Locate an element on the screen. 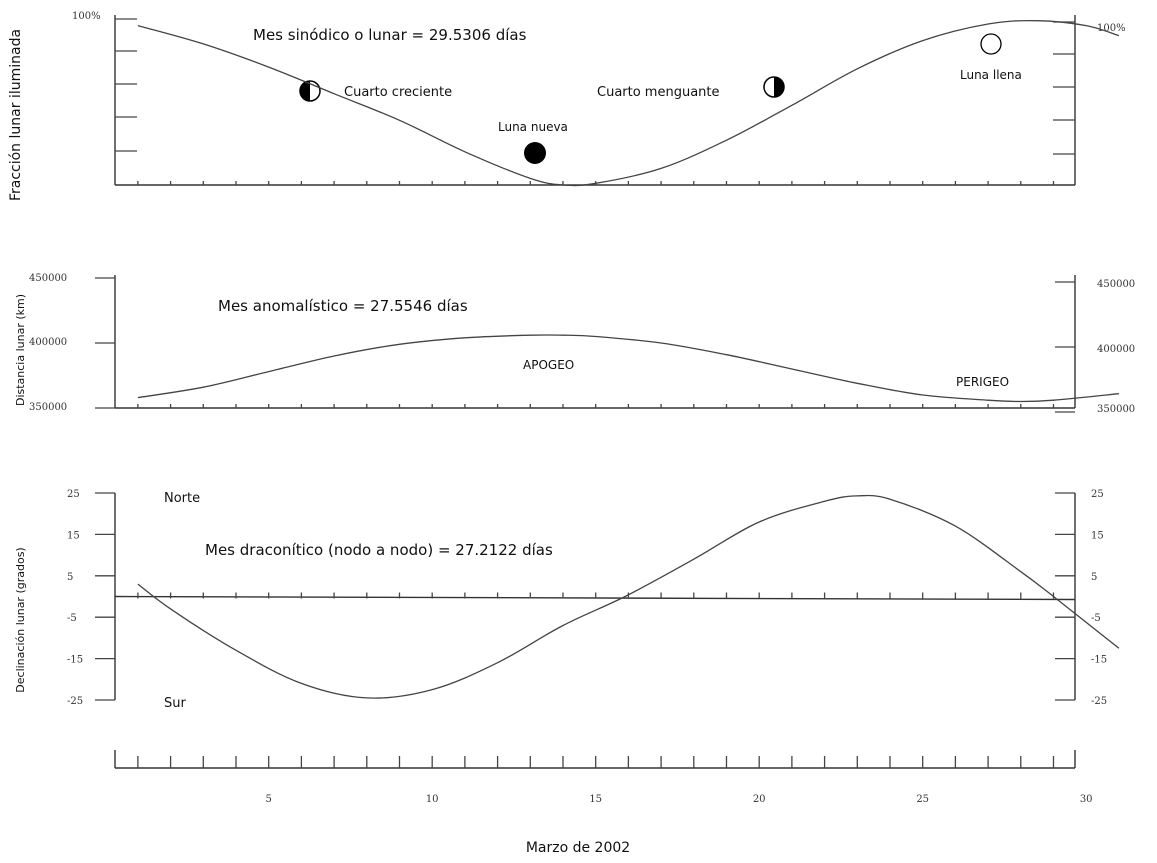 This screenshot has width=1157, height=863. chart2-ytick-450000-left: 450000 is located at coordinates (48, 278).